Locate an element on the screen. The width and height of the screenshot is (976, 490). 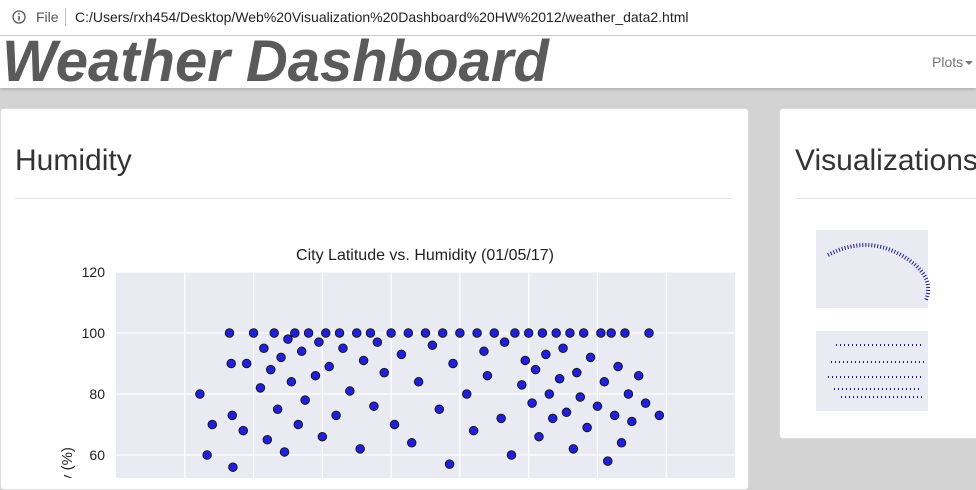
menu-label: Plots is located at coordinates (948, 62).